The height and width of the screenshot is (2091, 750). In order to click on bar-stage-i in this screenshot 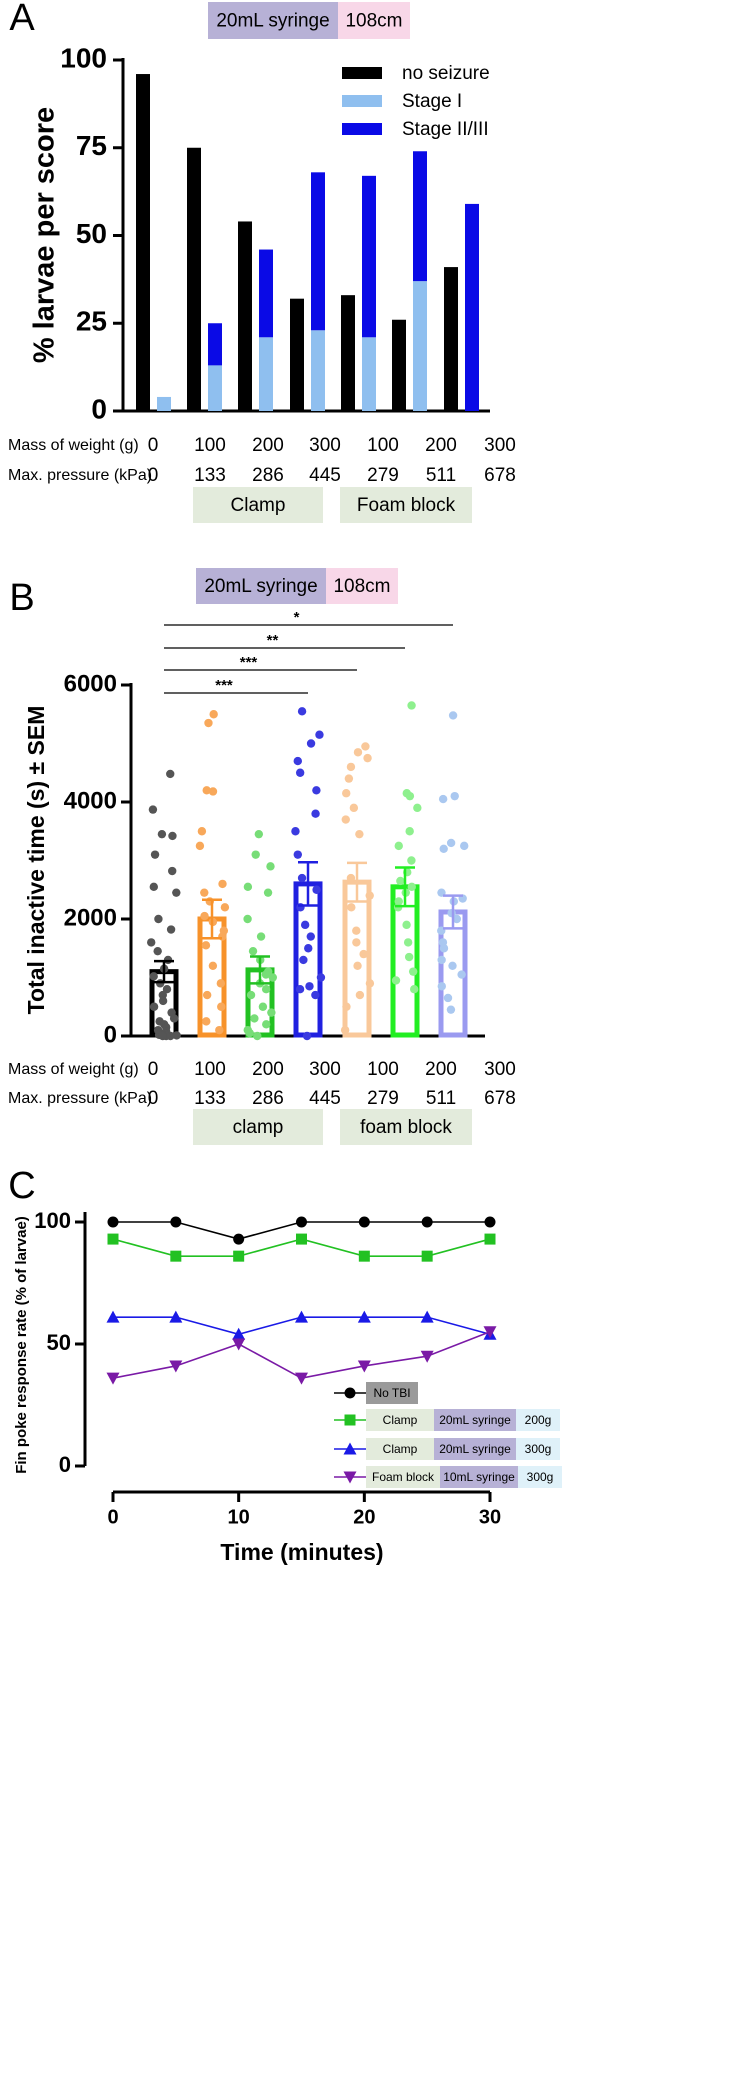, I will do `click(215, 388)`.